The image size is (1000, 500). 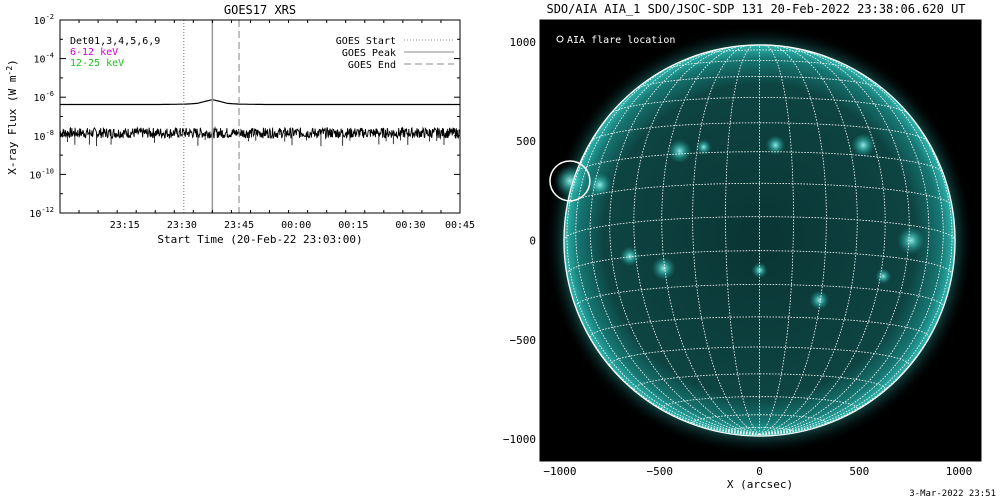 I want to click on goes-x-axis-label: Start Time (20-Feb-22 23:03:00), so click(x=259, y=239).